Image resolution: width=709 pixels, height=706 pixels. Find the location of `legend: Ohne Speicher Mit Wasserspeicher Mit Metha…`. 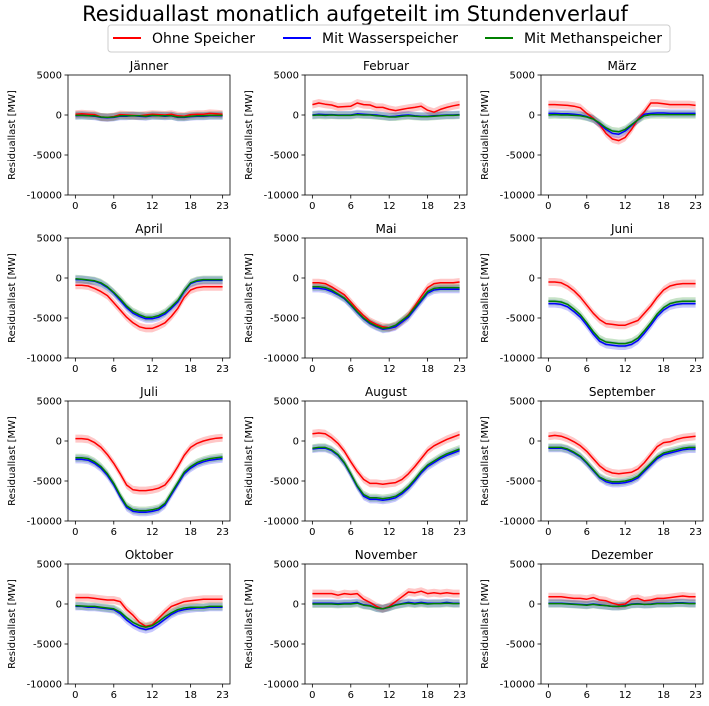

legend: Ohne Speicher Mit Wasserspeicher Mit Metha… is located at coordinates (389, 38).